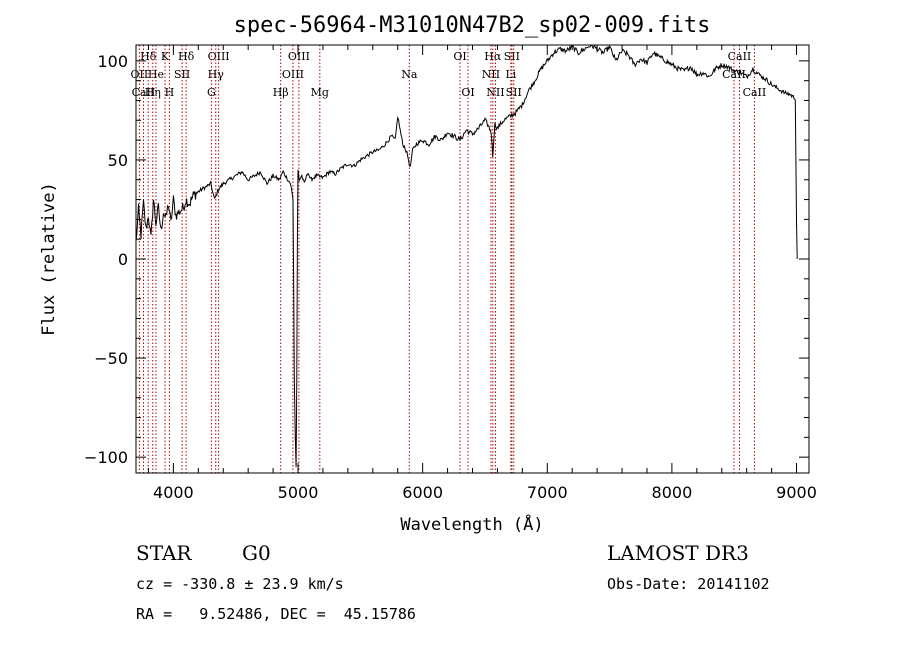 This screenshot has width=900, height=649. I want to click on spectral-line-label-14: OIII, so click(293, 74).